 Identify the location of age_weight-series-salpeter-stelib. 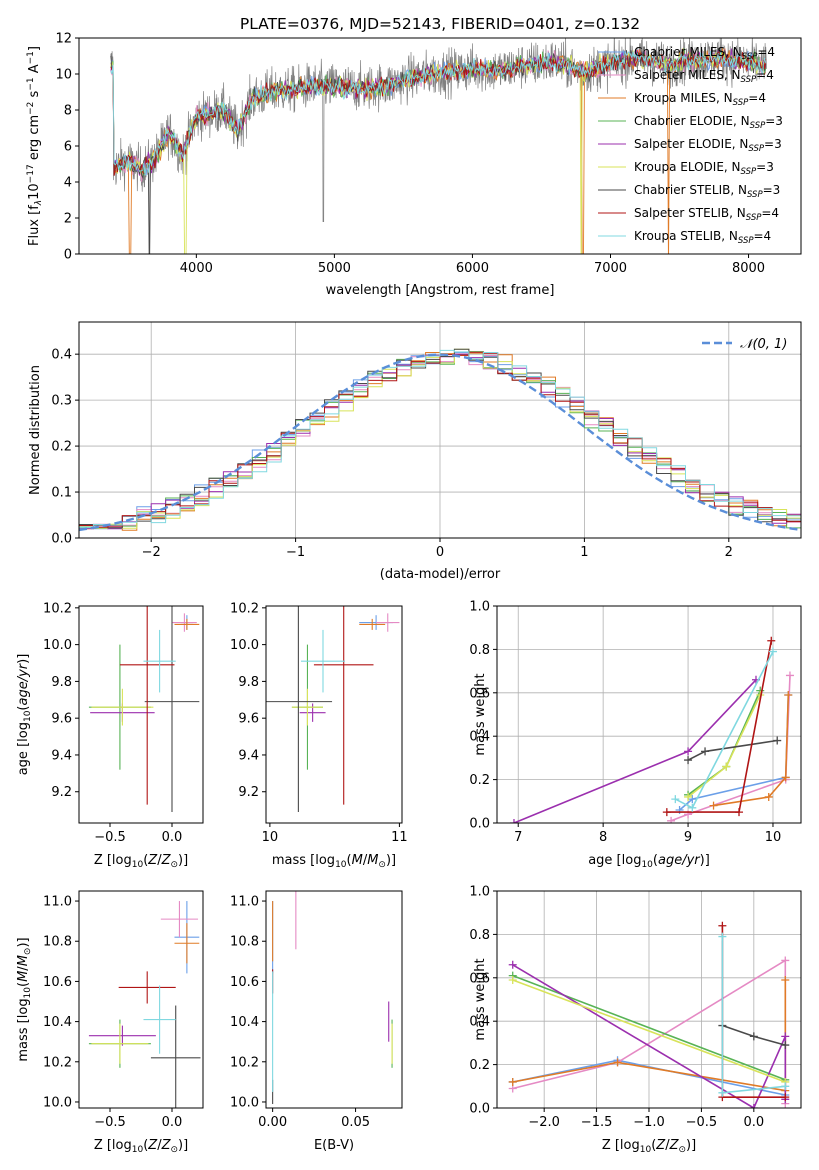
(719, 726).